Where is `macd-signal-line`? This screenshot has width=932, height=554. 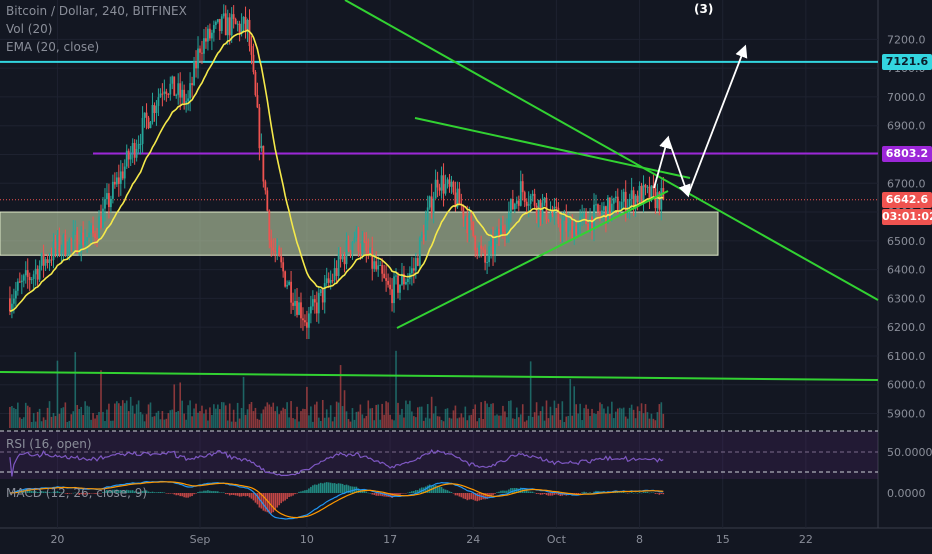 macd-signal-line is located at coordinates (336, 500).